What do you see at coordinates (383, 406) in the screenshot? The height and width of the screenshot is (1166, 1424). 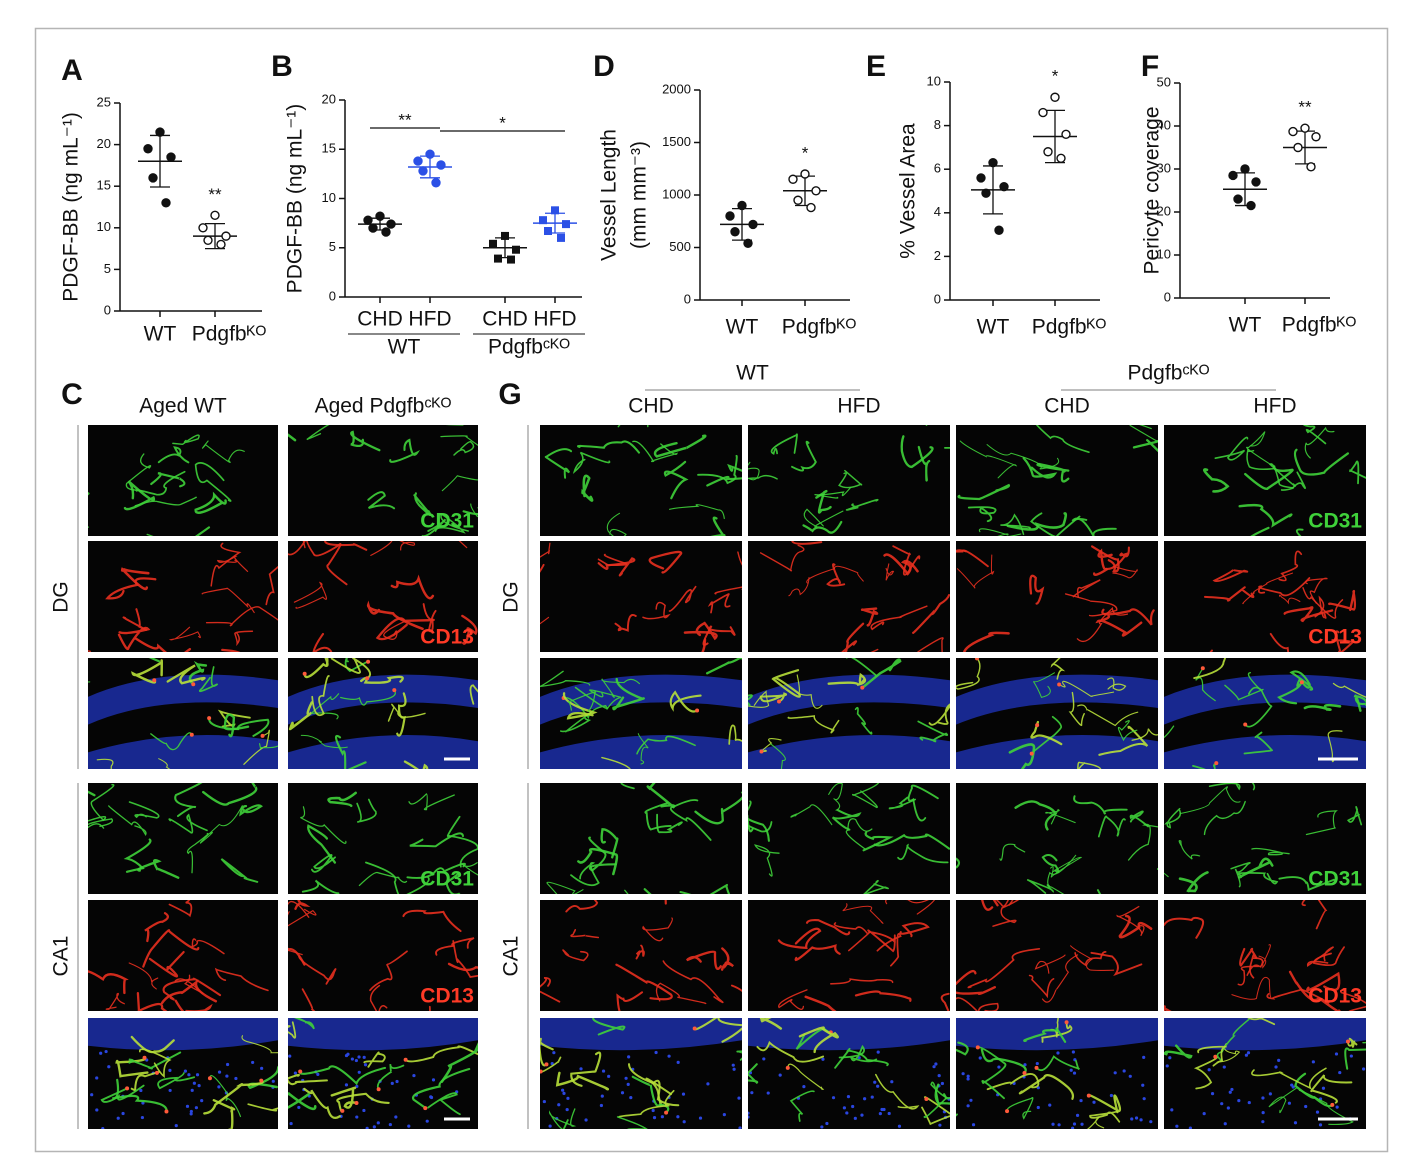 I see `column-header: Aged Pdgfbᶜᴷᴼ` at bounding box center [383, 406].